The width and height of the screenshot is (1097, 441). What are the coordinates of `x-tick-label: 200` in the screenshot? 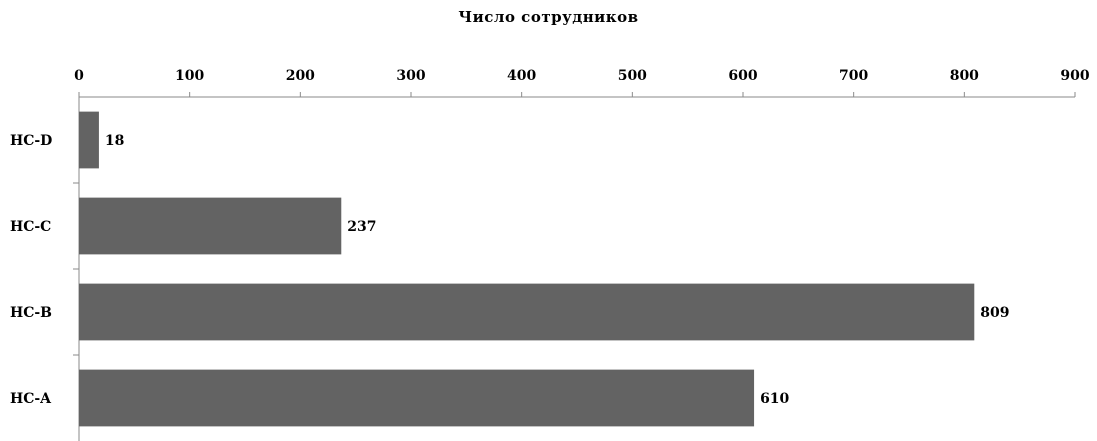 It's located at (300, 76).